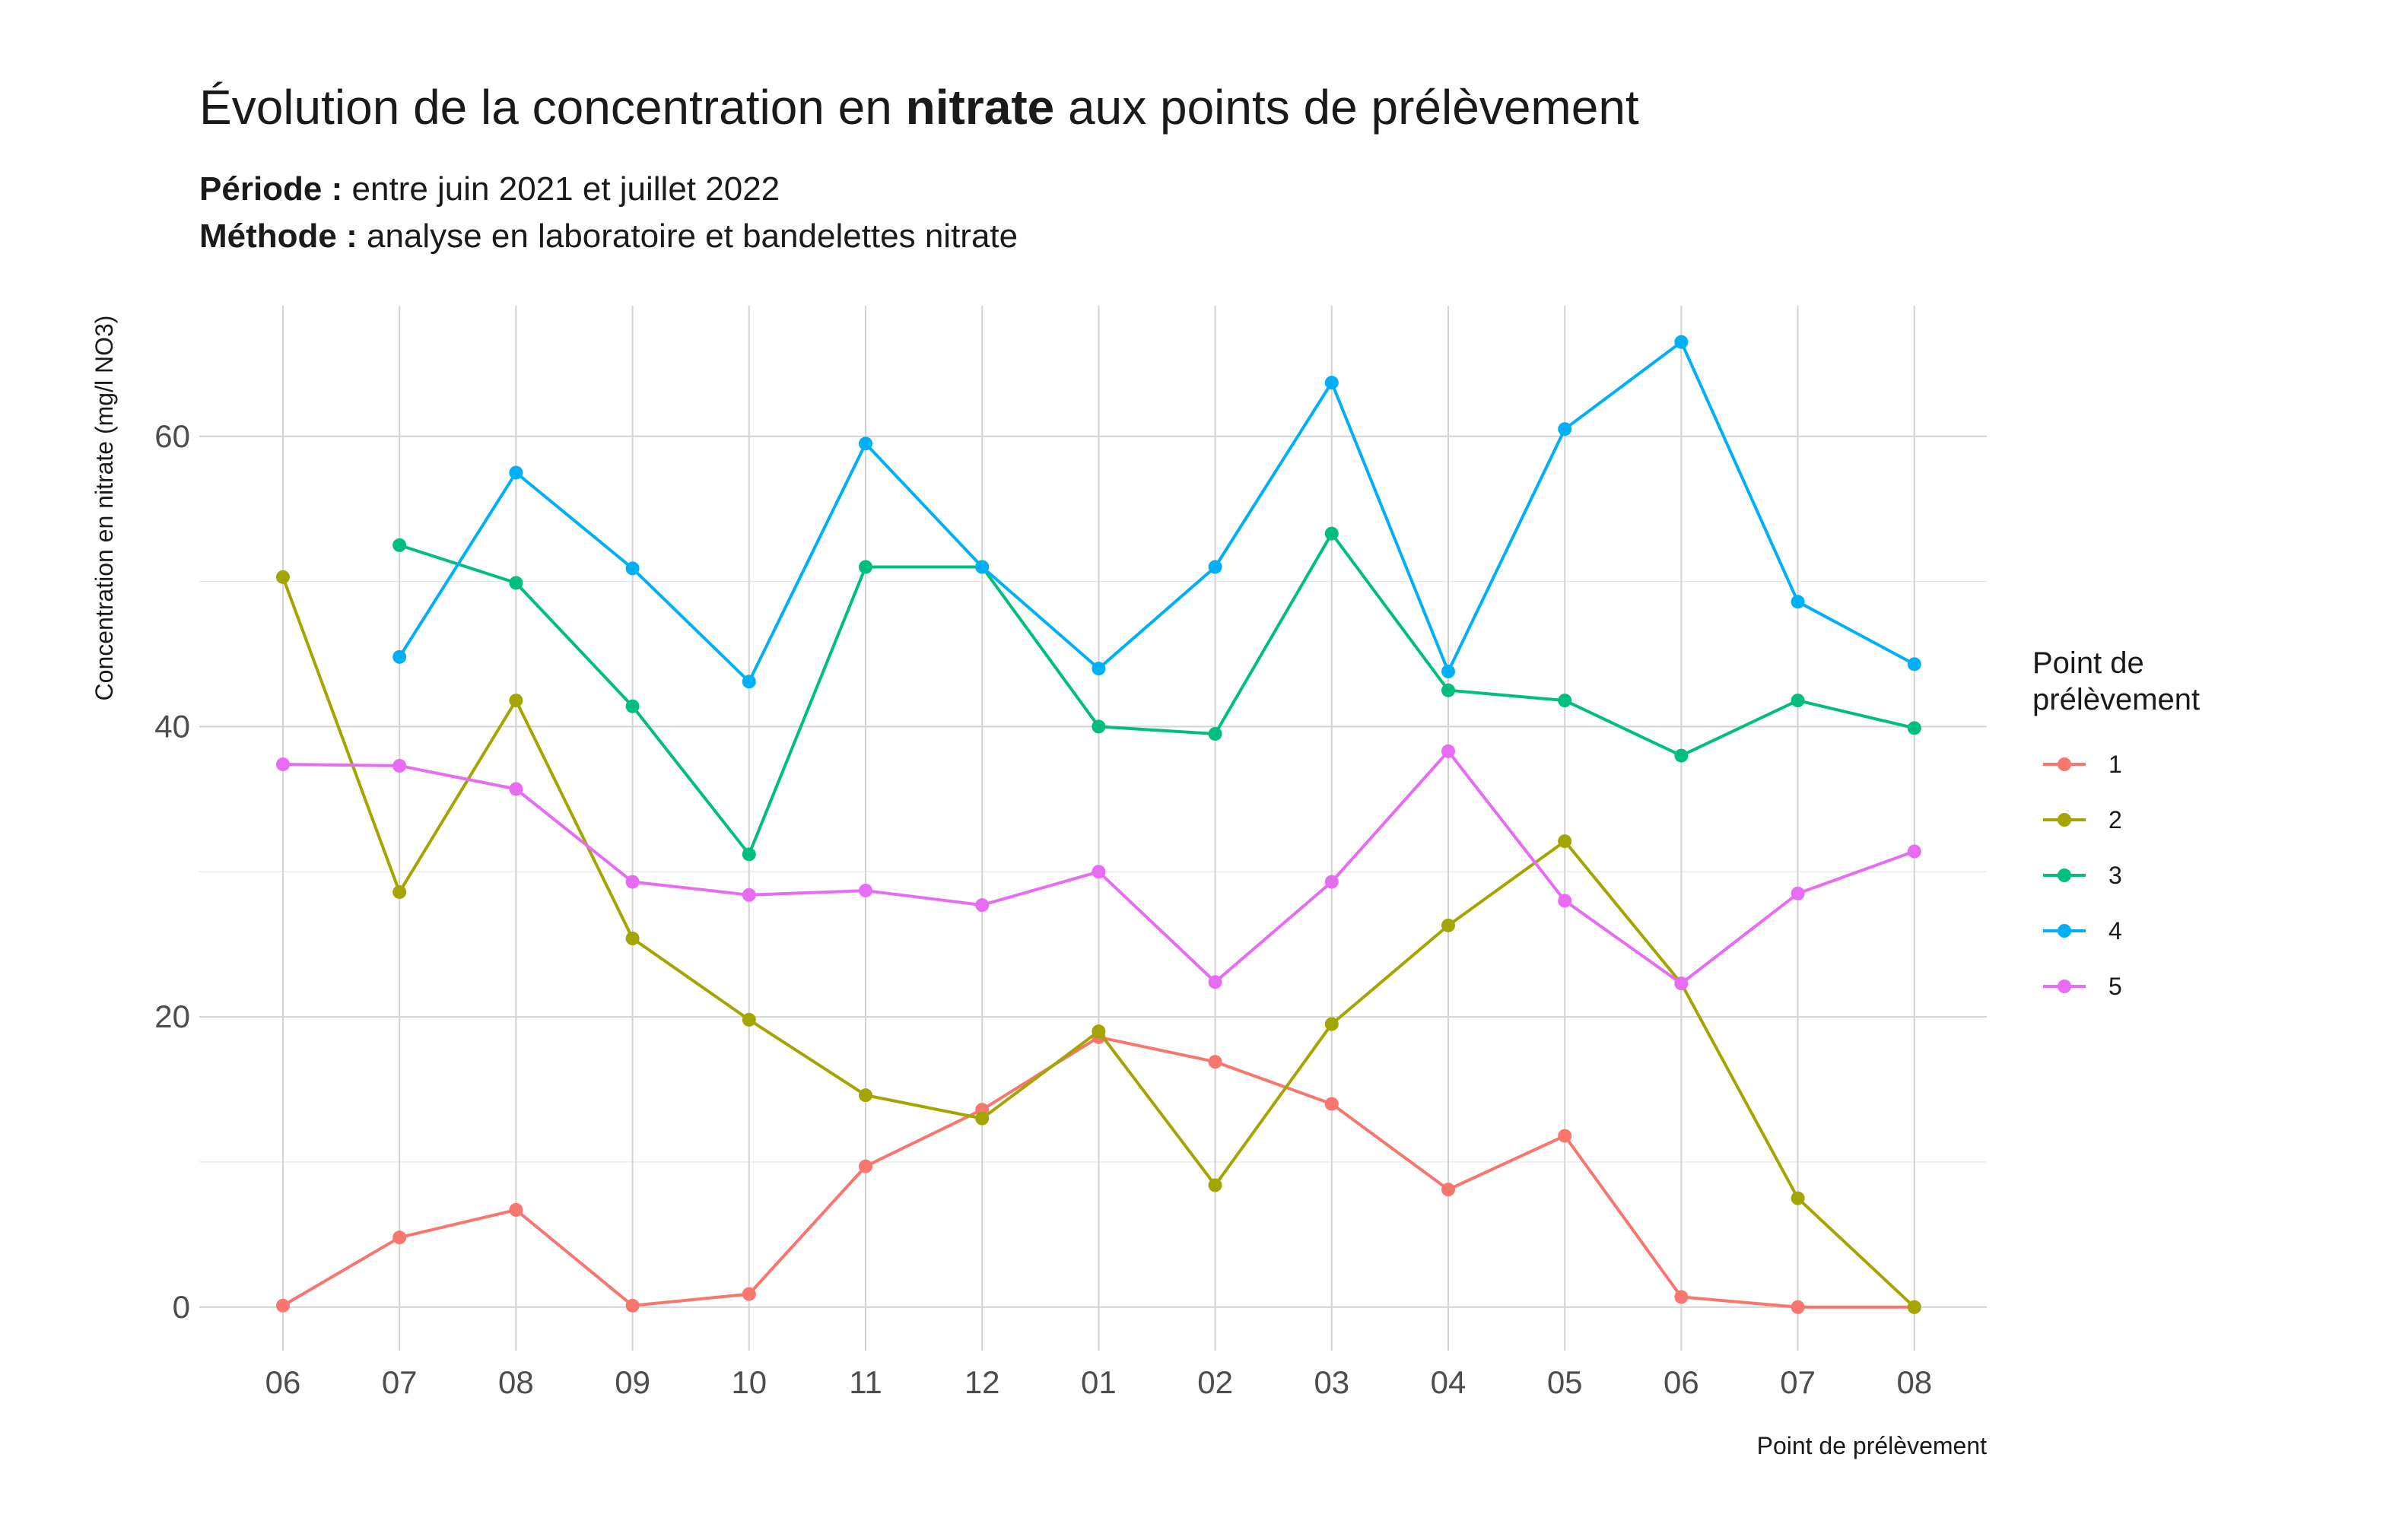 Image resolution: width=2396 pixels, height=1540 pixels. What do you see at coordinates (553, 107) in the screenshot?
I see `title-prefix: Évolution de la concentration en` at bounding box center [553, 107].